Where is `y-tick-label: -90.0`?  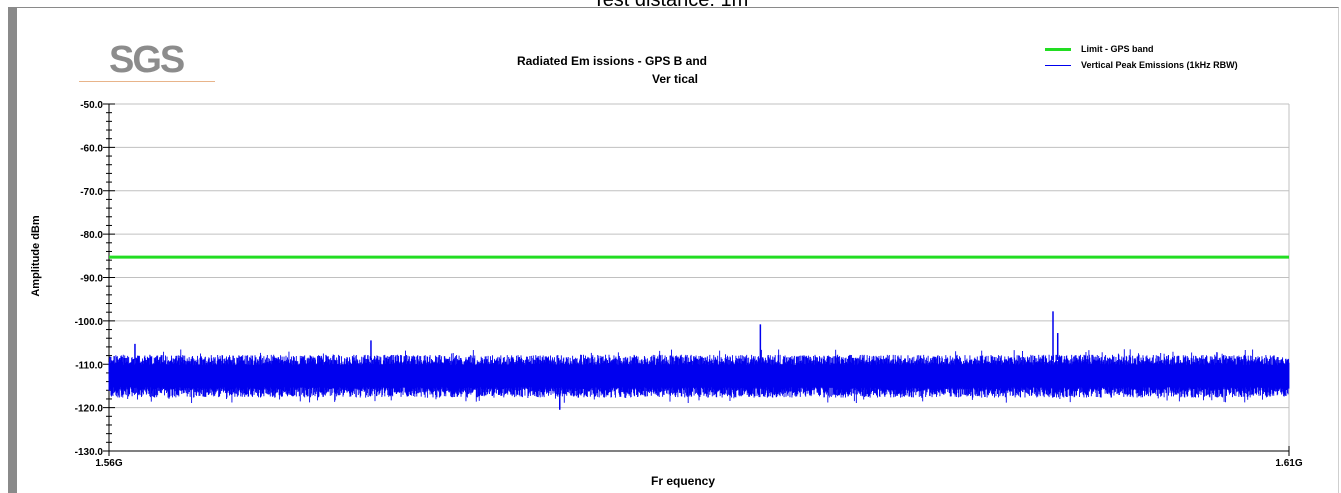 y-tick-label: -90.0 is located at coordinates (91, 279).